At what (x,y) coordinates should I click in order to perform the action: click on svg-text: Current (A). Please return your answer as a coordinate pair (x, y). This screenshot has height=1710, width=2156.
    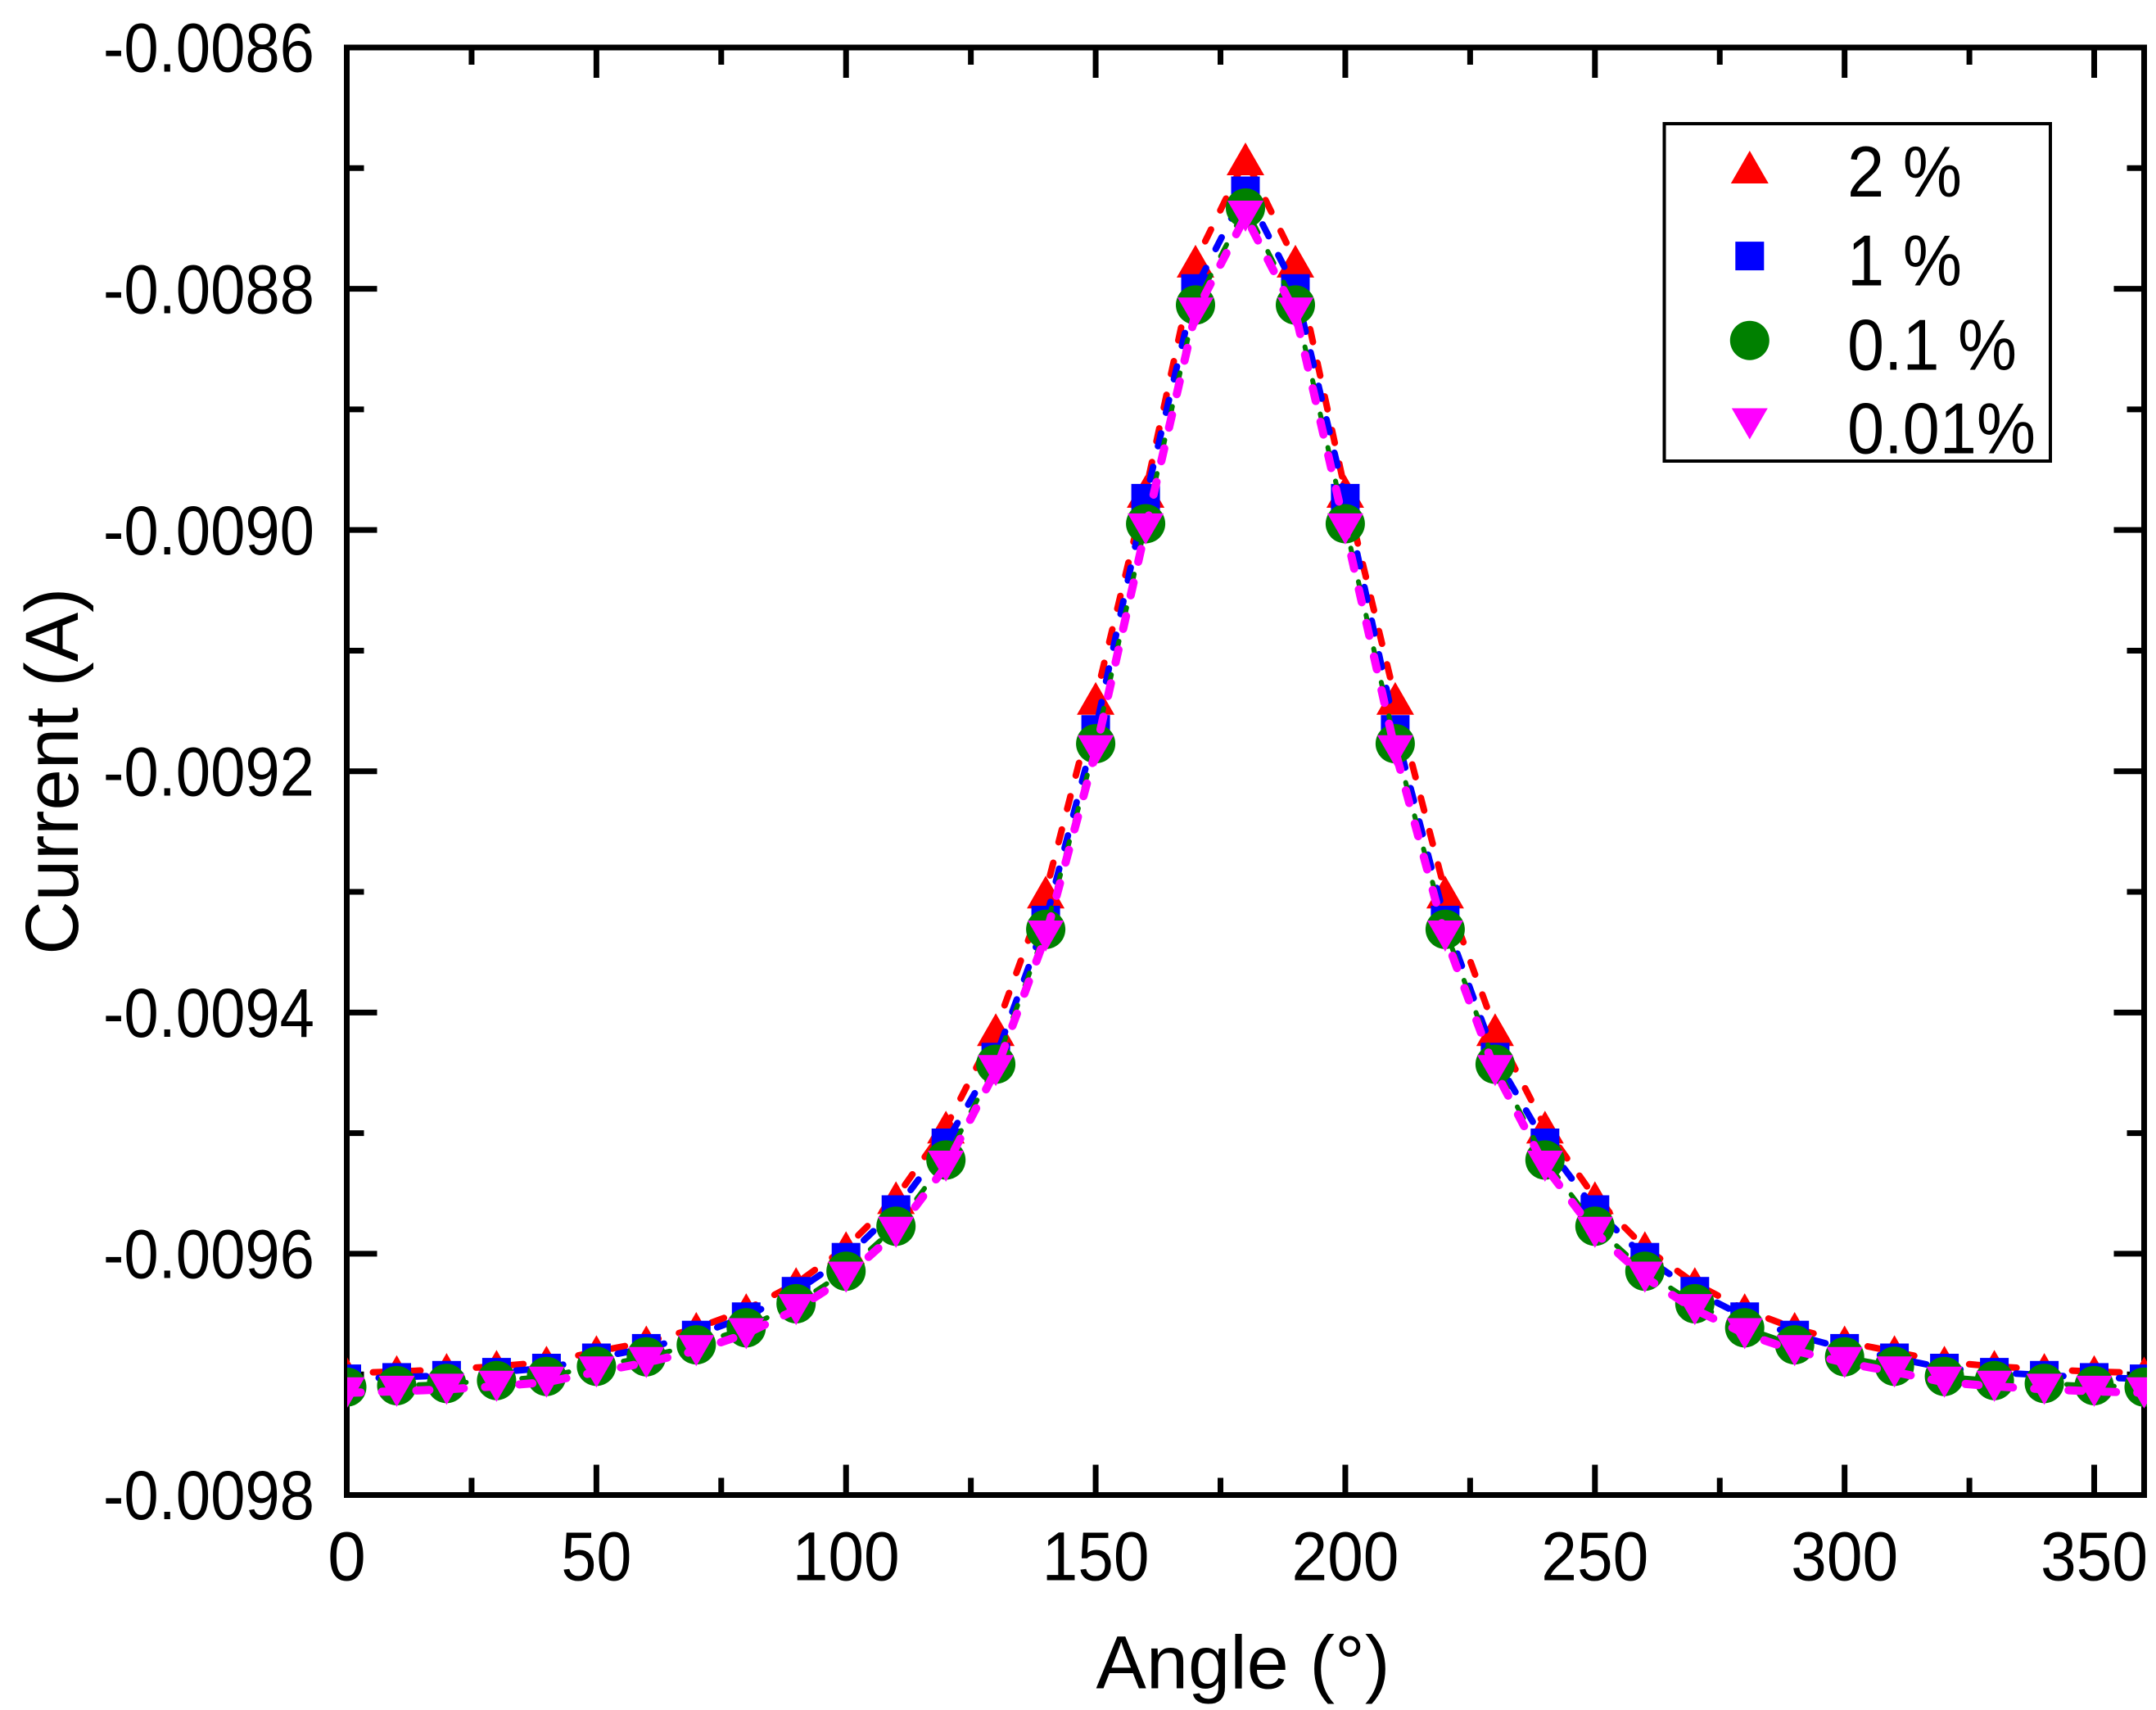
    Looking at the image, I should click on (53, 772).